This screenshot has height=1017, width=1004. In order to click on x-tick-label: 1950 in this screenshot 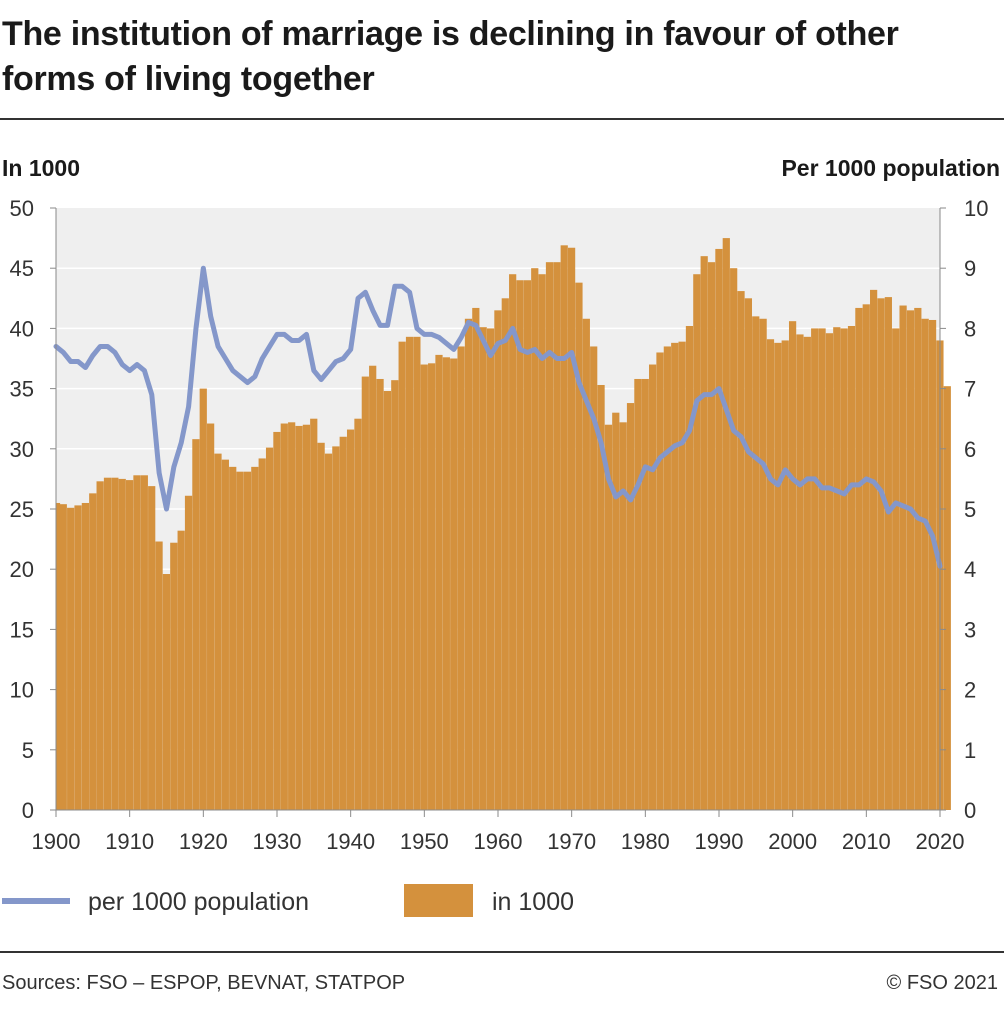, I will do `click(424, 841)`.